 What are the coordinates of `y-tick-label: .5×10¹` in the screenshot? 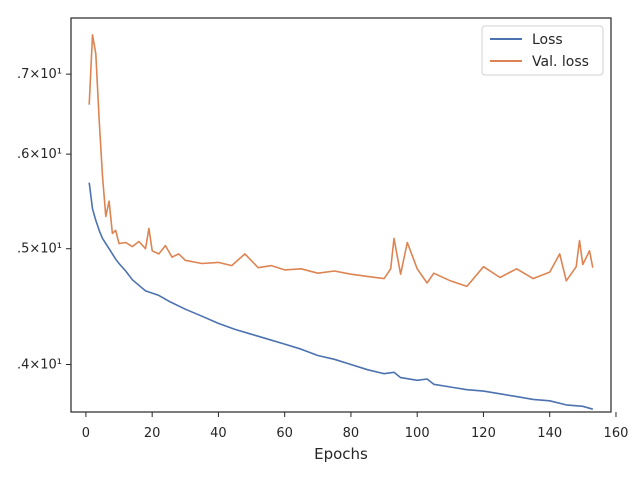 It's located at (39, 249).